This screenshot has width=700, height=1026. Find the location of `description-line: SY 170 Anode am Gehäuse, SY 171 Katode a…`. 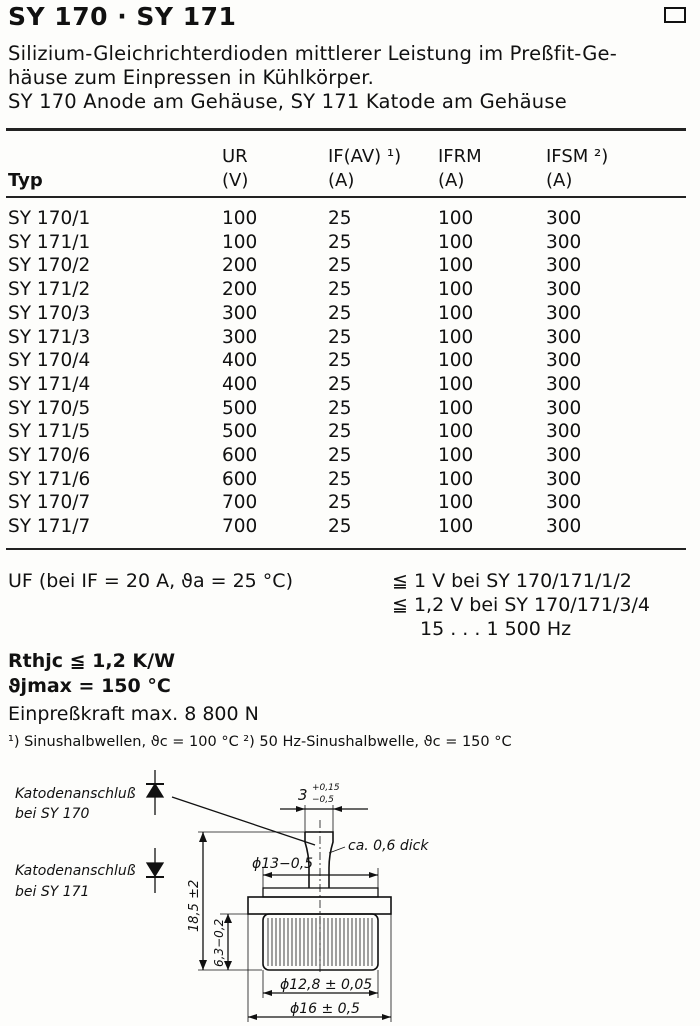

description-line: SY 170 Anode am Gehäuse, SY 171 Katode a… is located at coordinates (287, 101).